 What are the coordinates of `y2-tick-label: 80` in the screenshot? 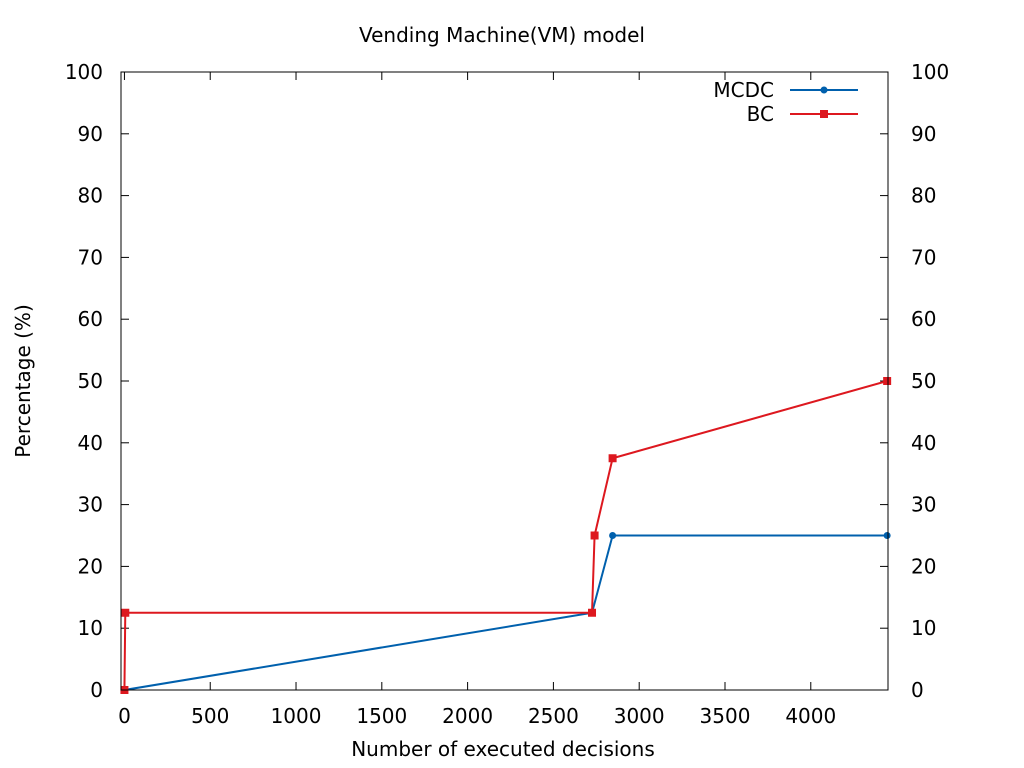 It's located at (923, 196).